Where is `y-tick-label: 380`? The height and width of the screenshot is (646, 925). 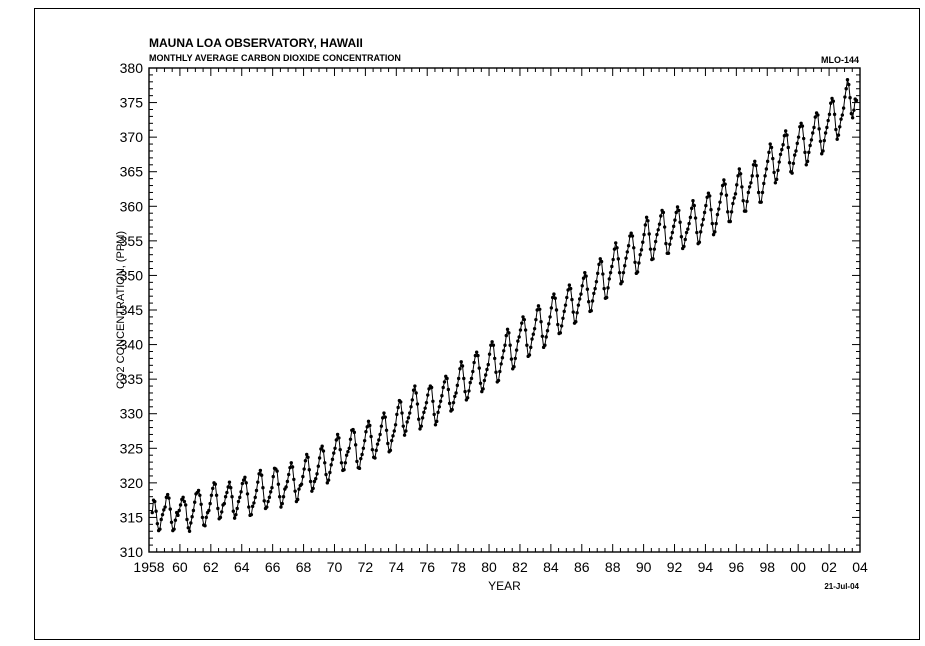 y-tick-label: 380 is located at coordinates (132, 68).